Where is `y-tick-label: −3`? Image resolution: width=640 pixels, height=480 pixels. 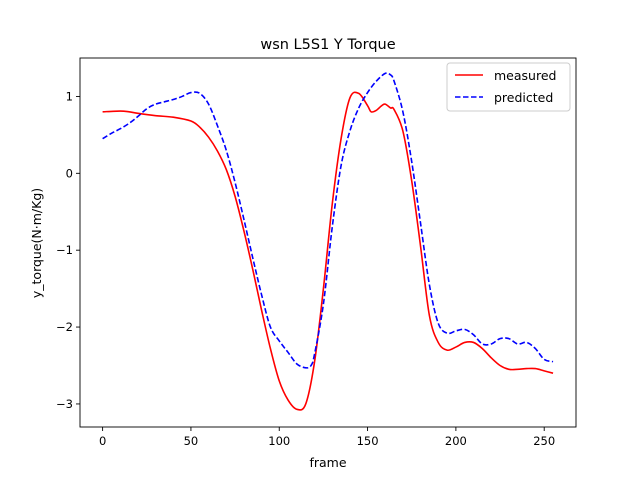 y-tick-label: −3 is located at coordinates (64, 404).